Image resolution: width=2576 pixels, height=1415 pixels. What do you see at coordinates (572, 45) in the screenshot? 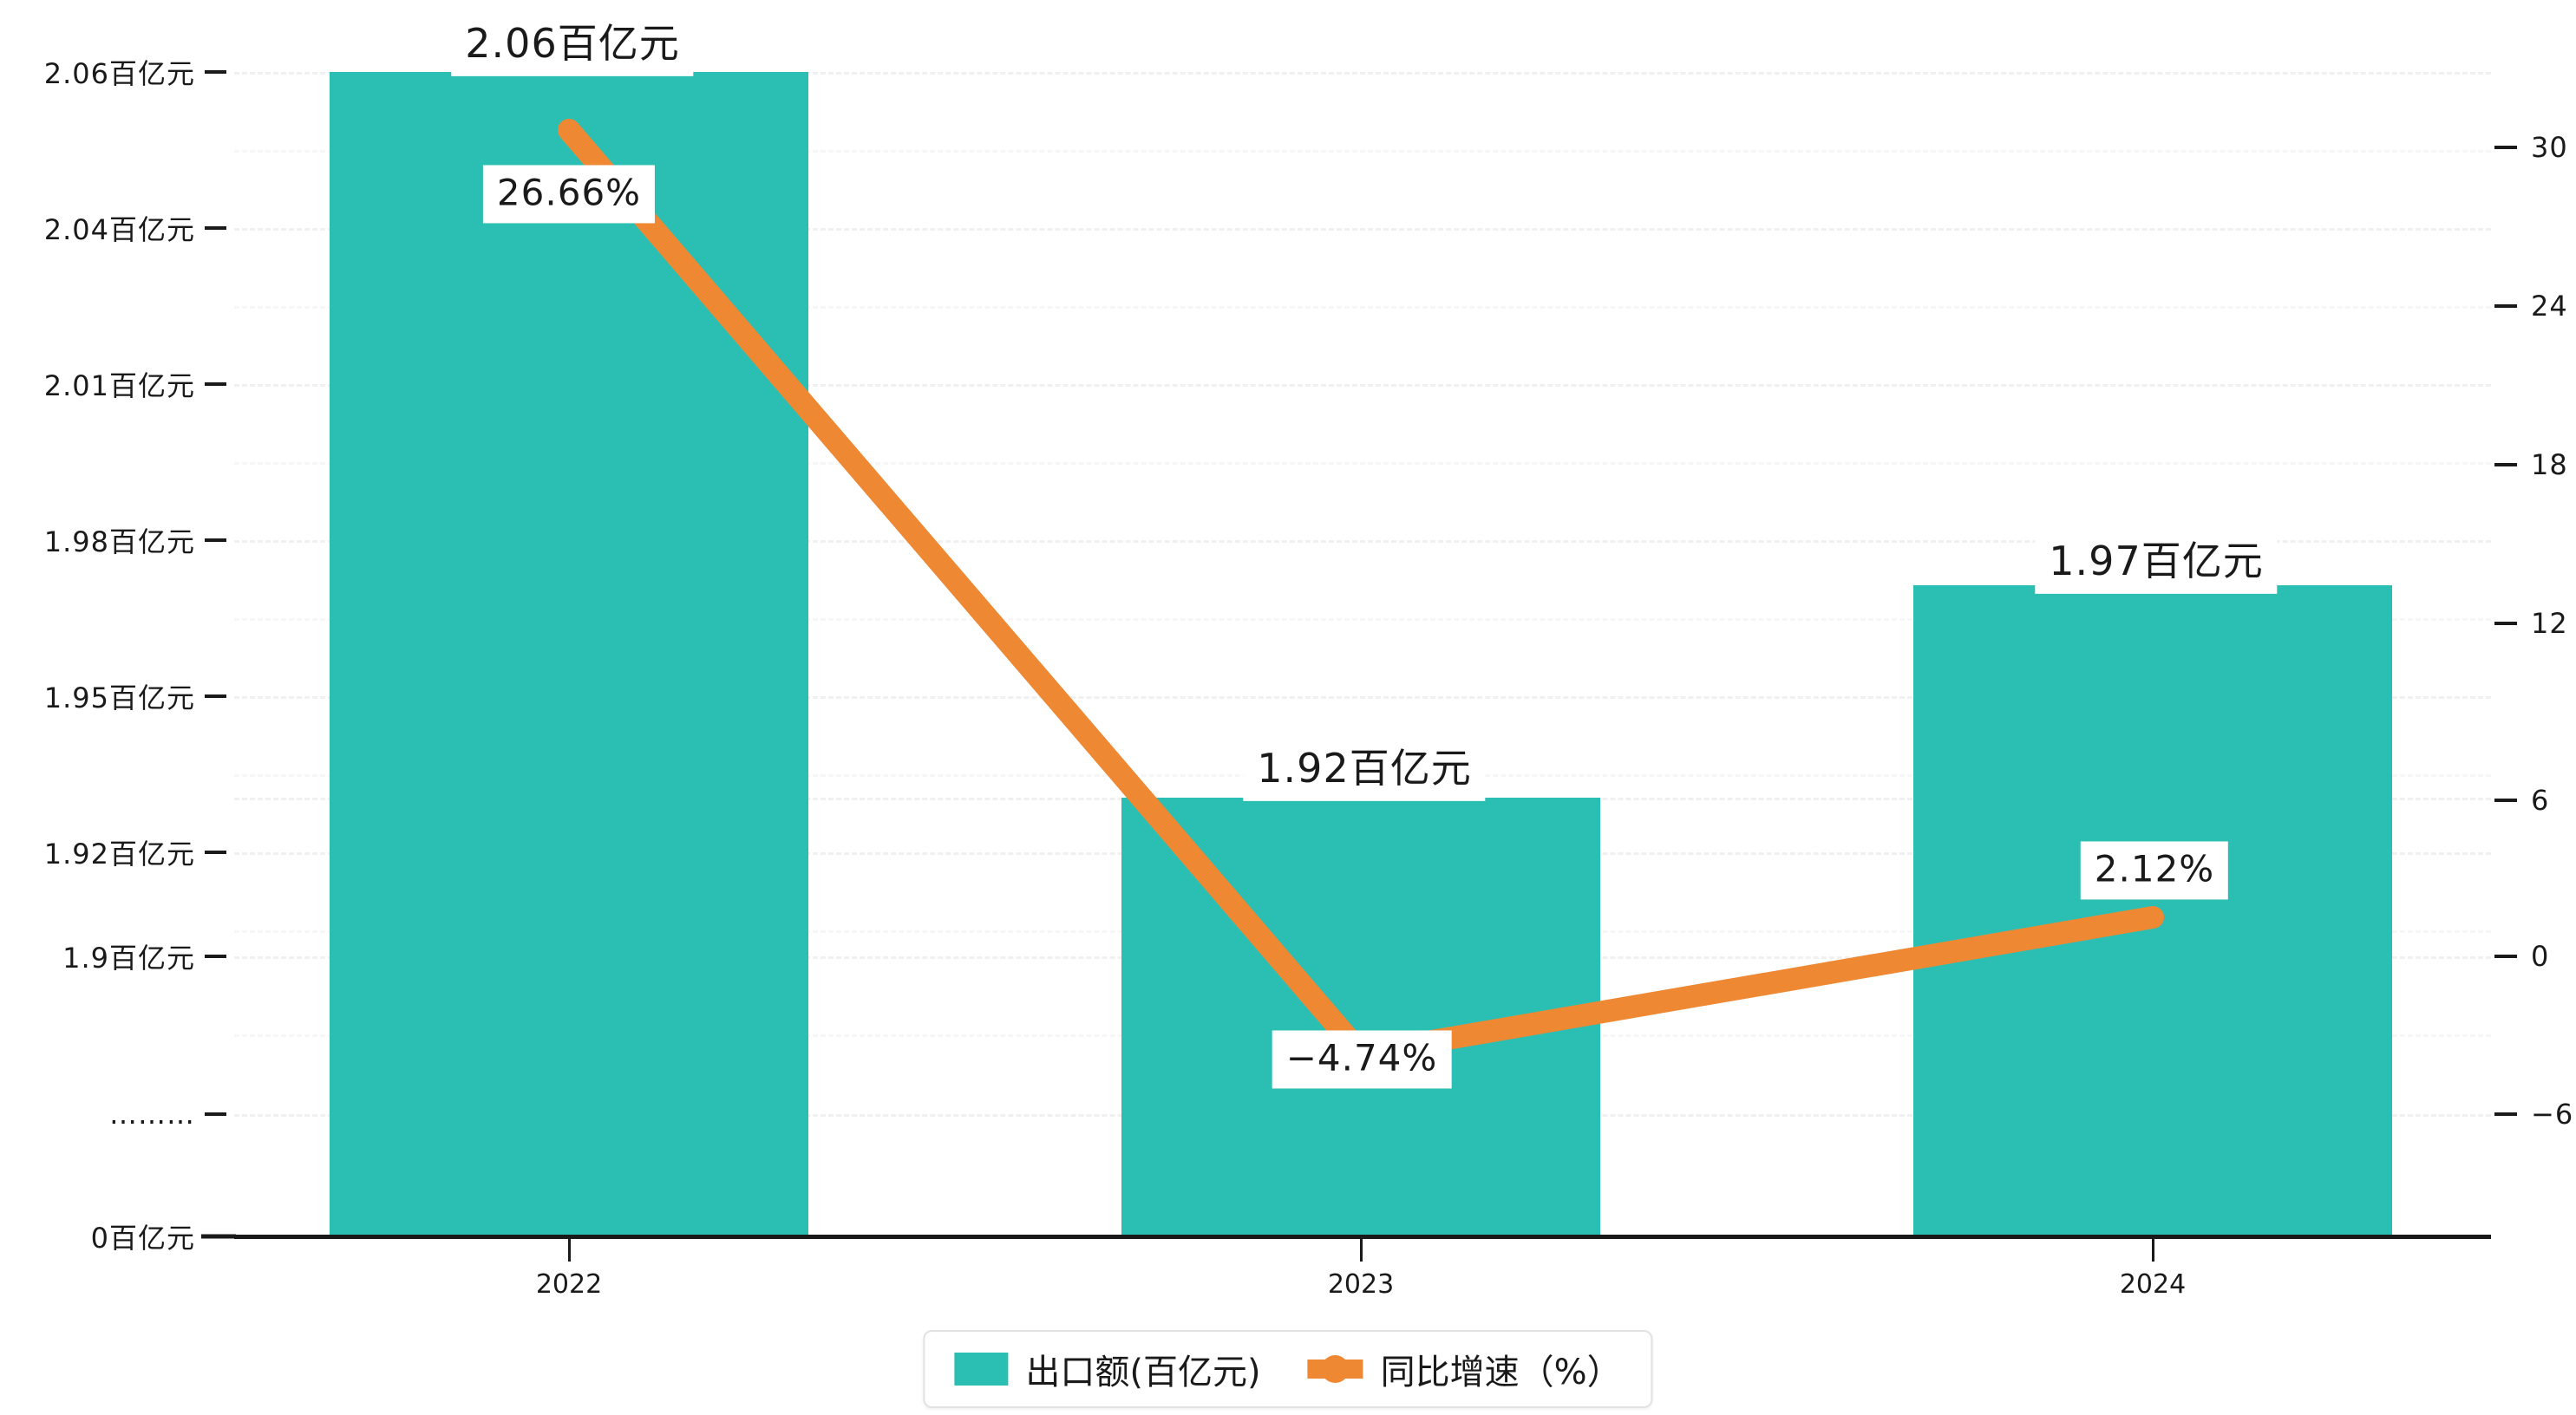
I see `bar-value-label-2022: 2.06百亿元` at bounding box center [572, 45].